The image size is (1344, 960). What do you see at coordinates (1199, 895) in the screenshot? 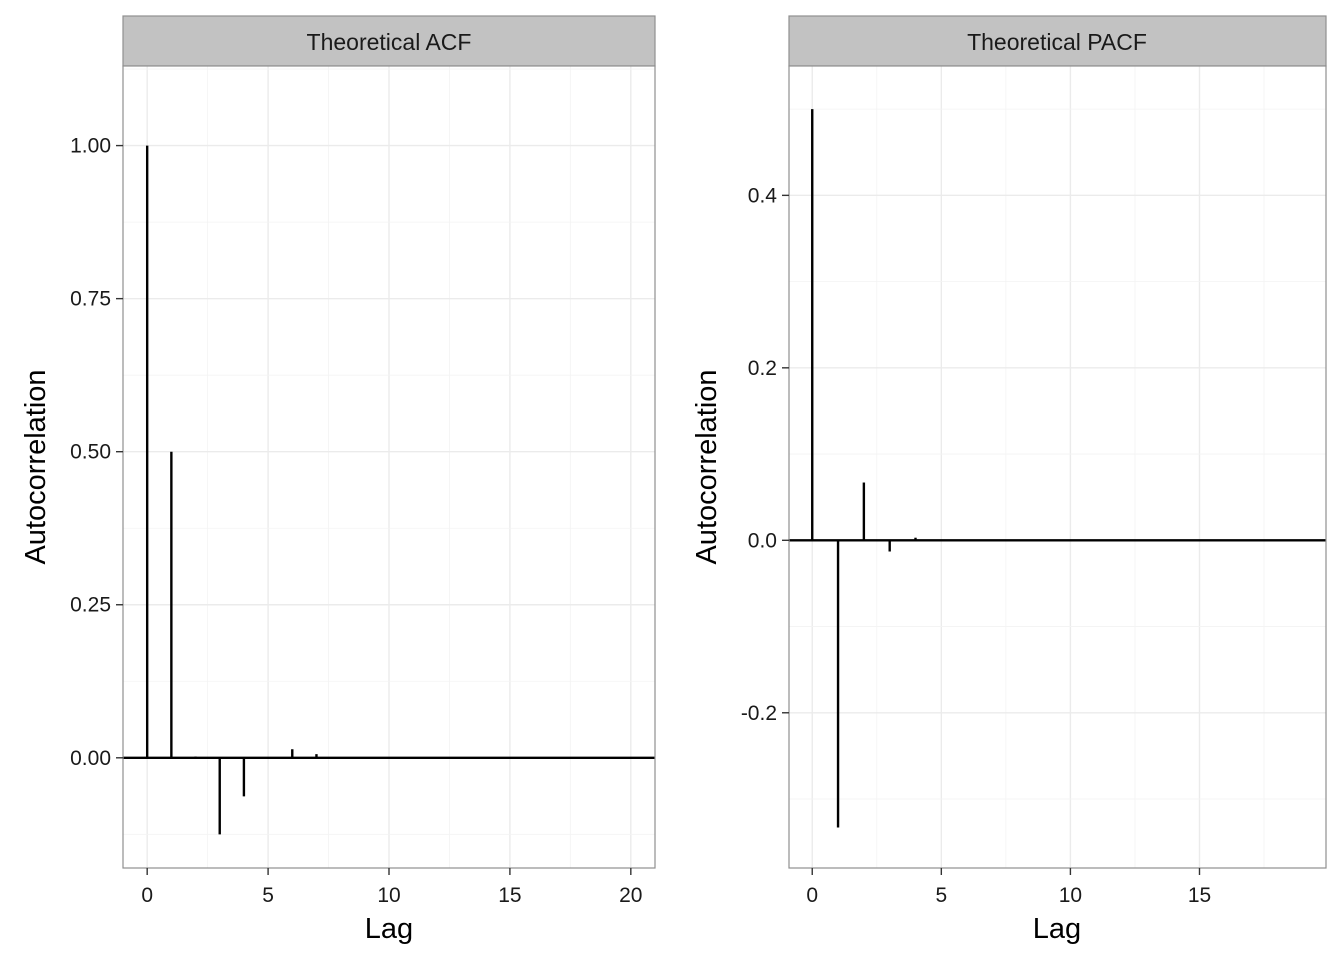
I see `pacf-x-tick-label: 15` at bounding box center [1199, 895].